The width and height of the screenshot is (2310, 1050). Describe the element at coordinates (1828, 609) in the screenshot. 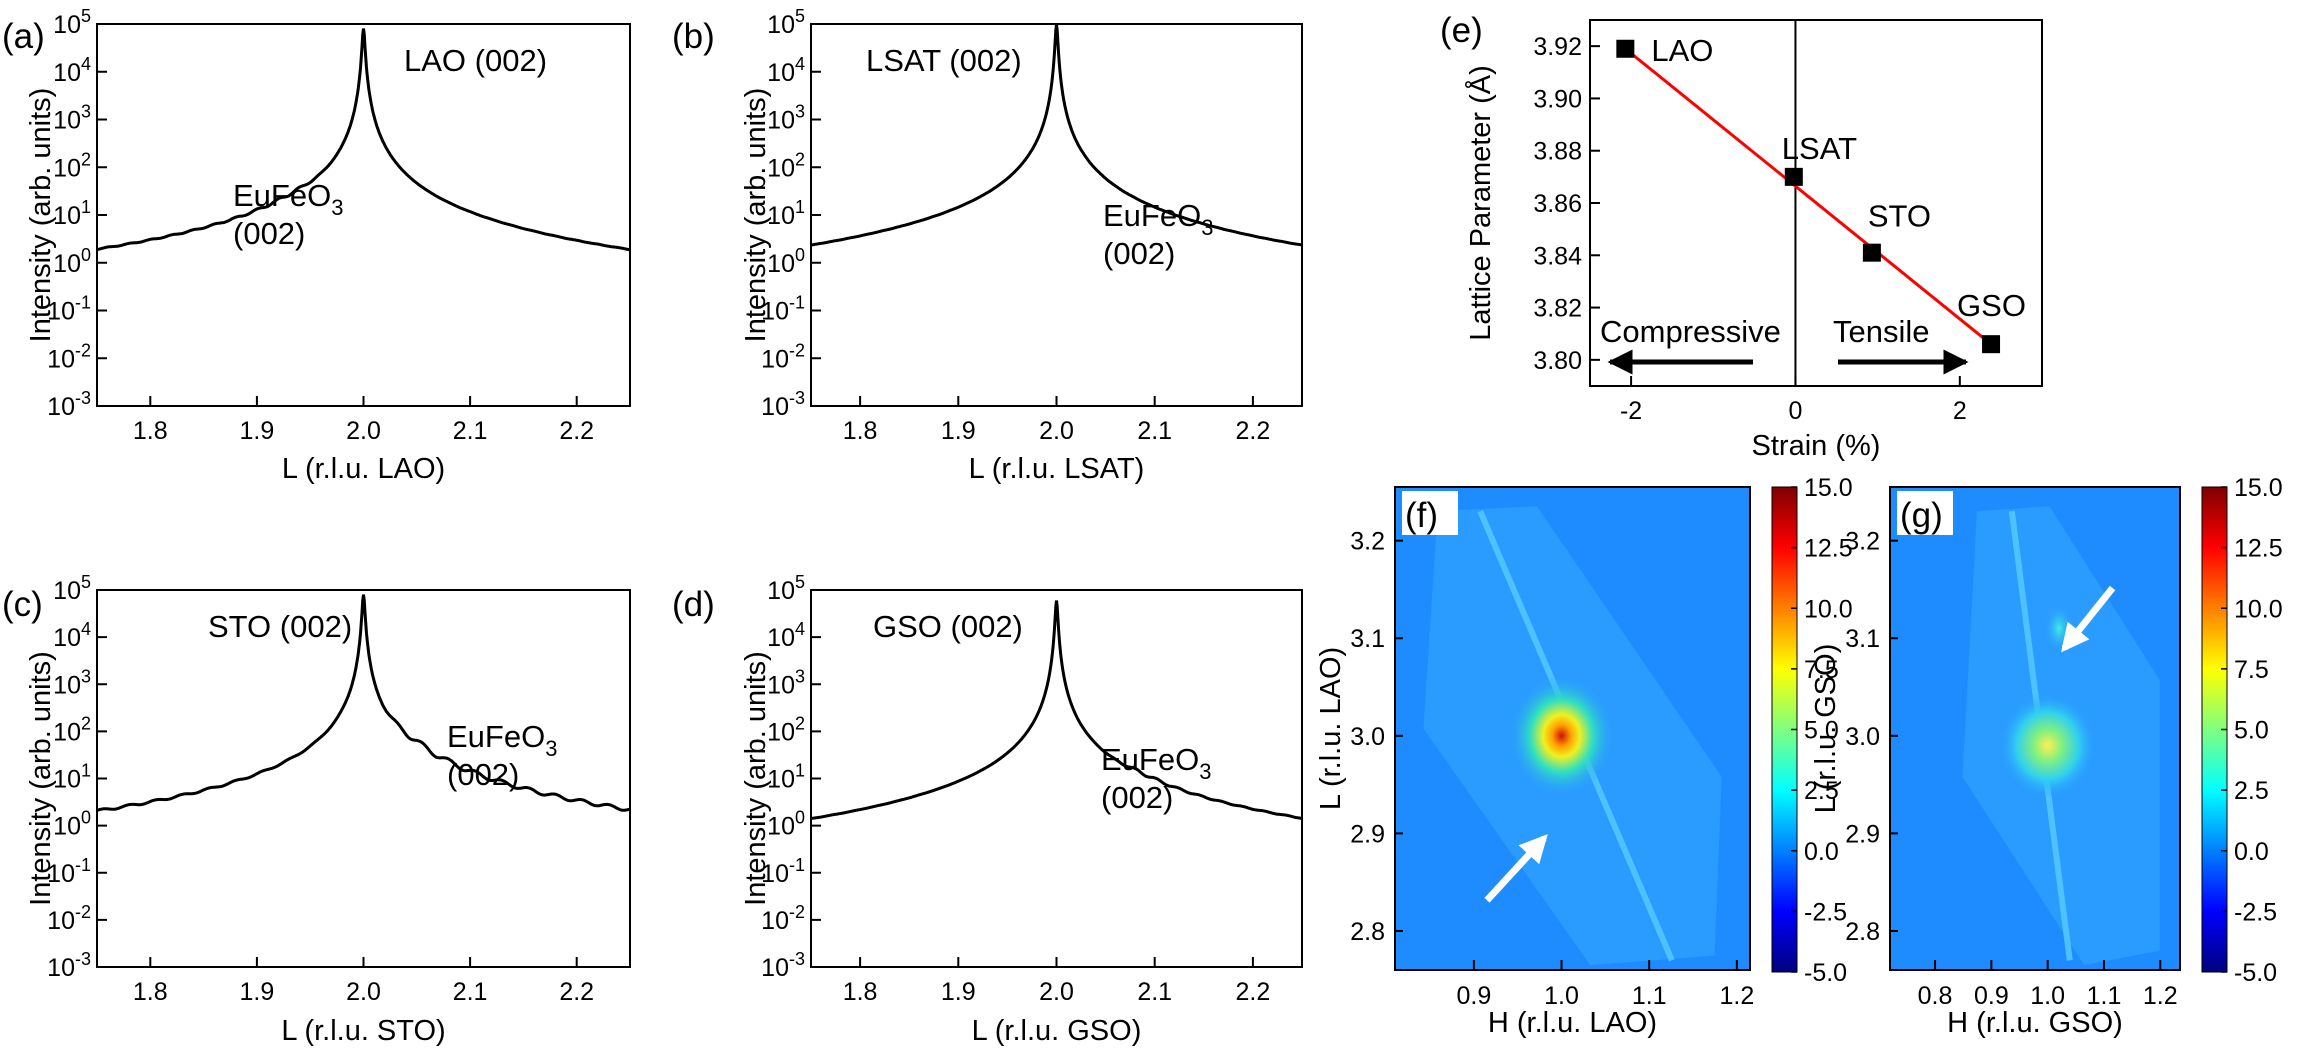

I see `colorbar-tick-label: 10.0` at that location.